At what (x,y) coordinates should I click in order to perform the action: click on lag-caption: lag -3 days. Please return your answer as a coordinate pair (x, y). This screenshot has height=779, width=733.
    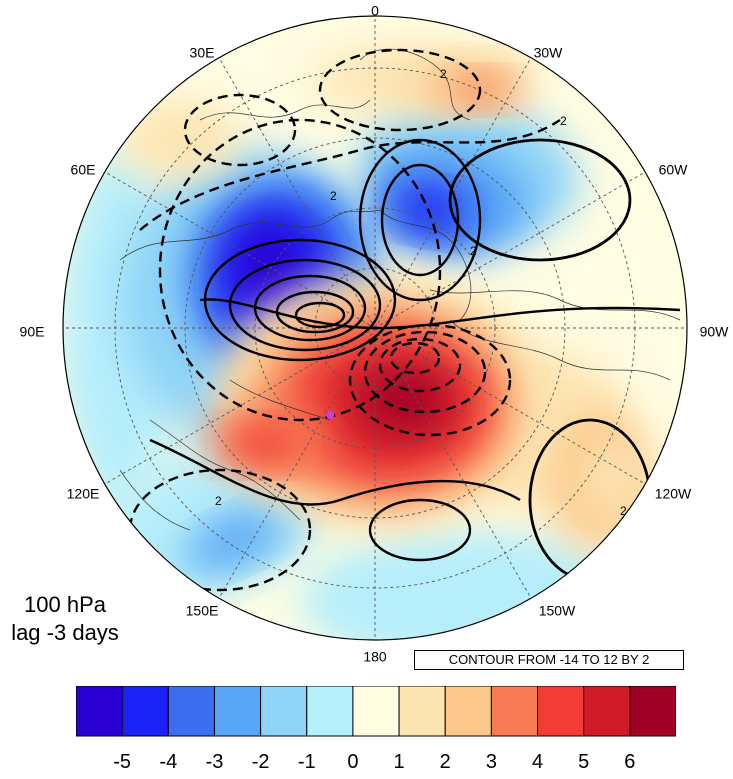
    Looking at the image, I should click on (65, 632).